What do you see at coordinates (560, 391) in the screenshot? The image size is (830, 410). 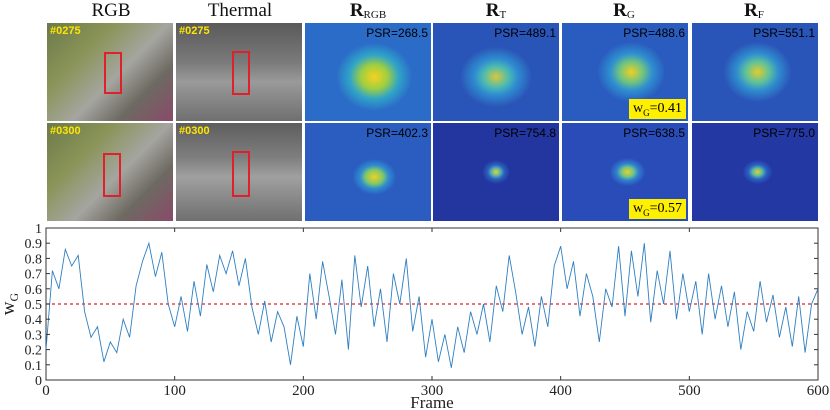 I see `x-tick-label: 400` at bounding box center [560, 391].